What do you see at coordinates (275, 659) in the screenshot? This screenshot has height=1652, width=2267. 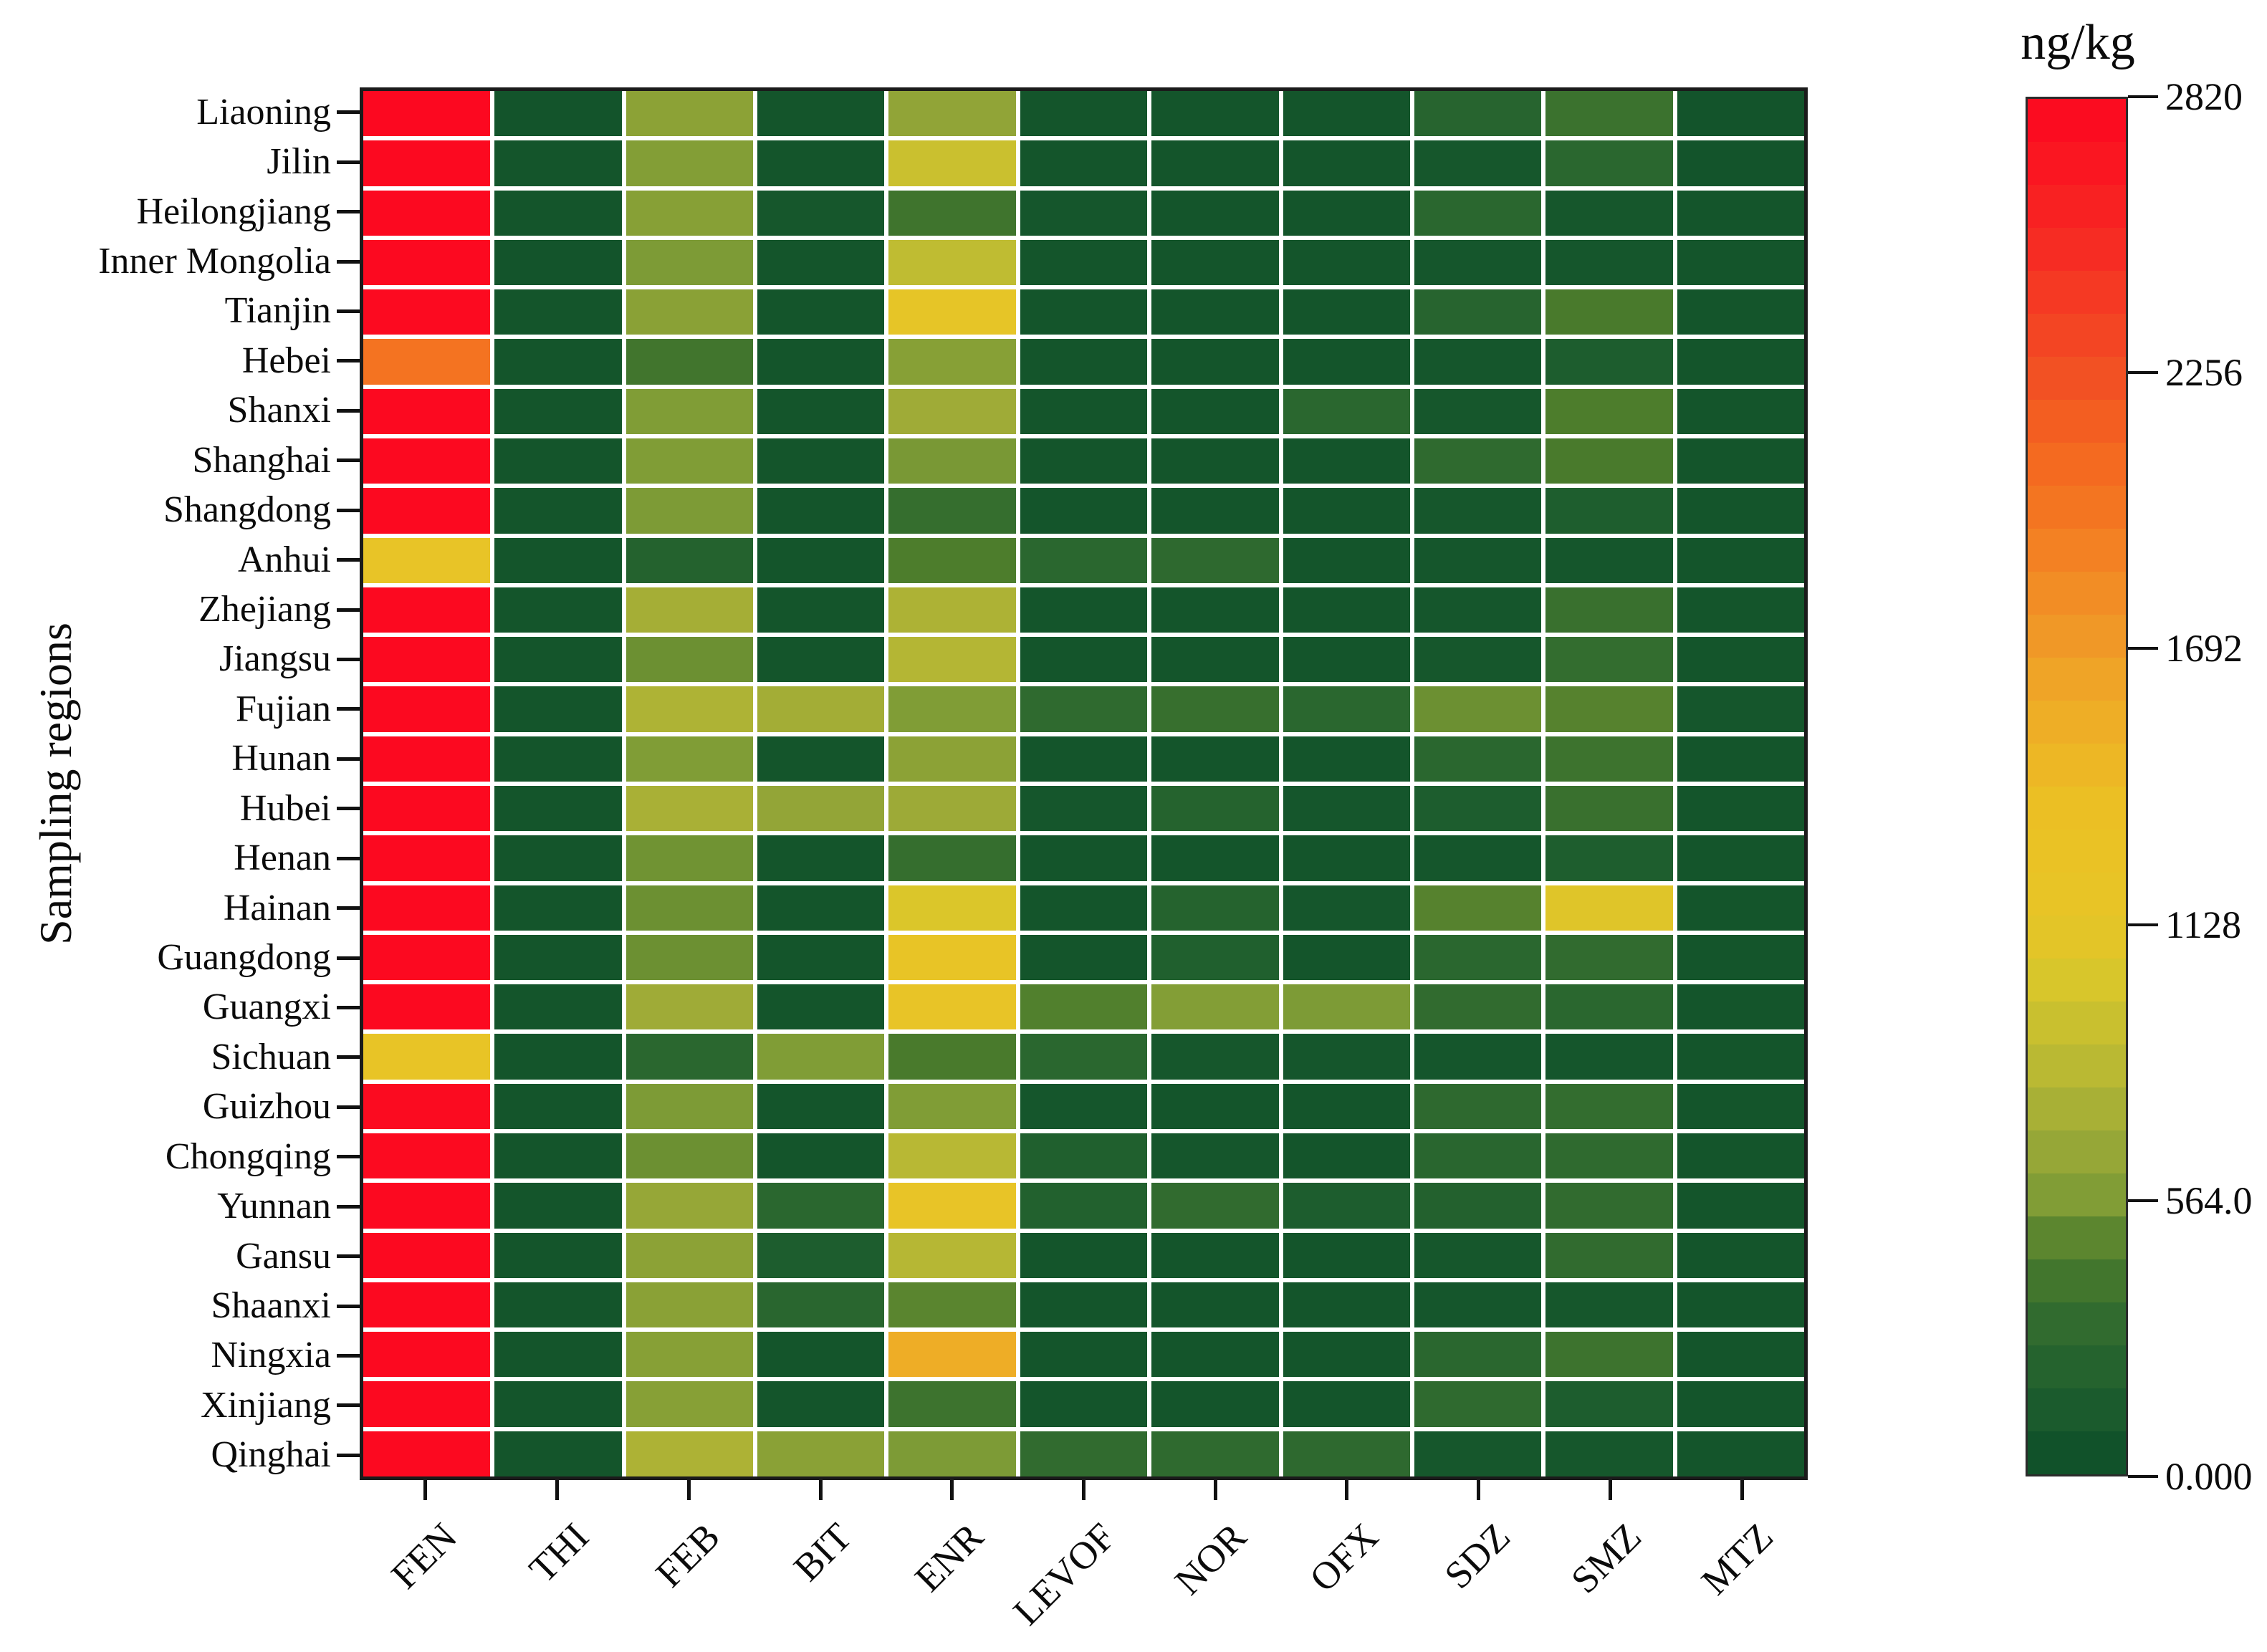 I see `y-tick-label: Jiangsu` at bounding box center [275, 659].